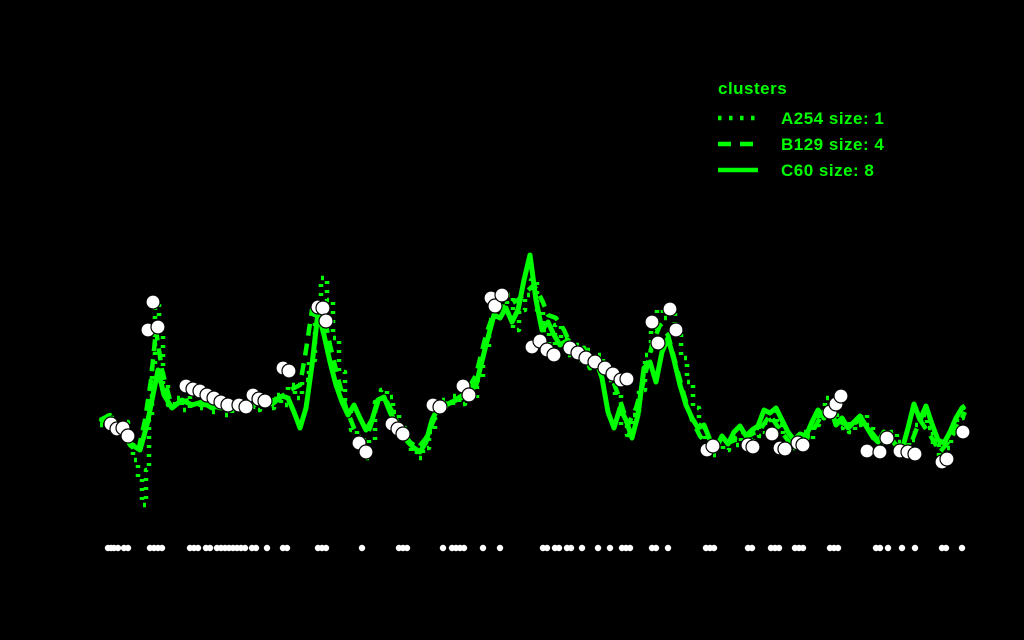 This screenshot has height=640, width=1024. I want to click on rug-layer, so click(535, 548).